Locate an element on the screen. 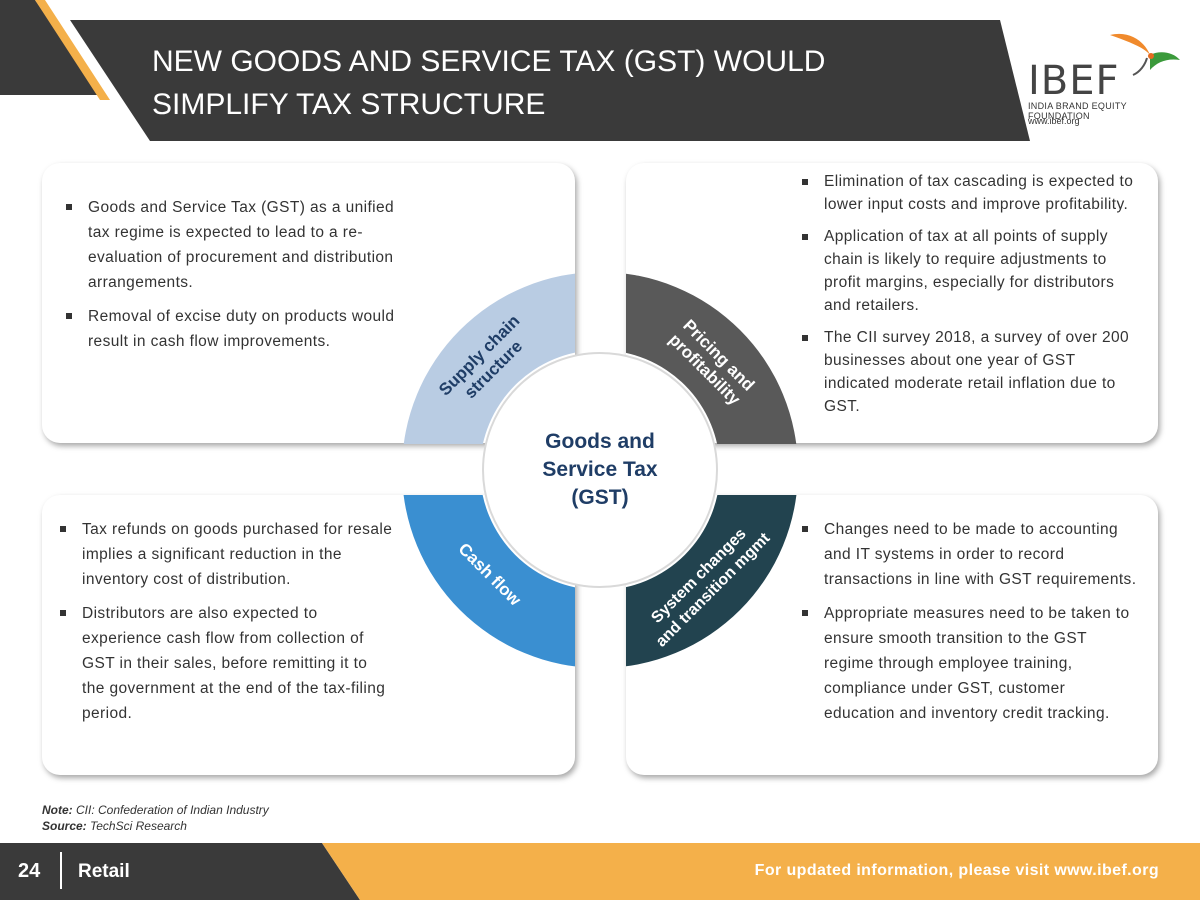  header-bar is located at coordinates (550, 80).